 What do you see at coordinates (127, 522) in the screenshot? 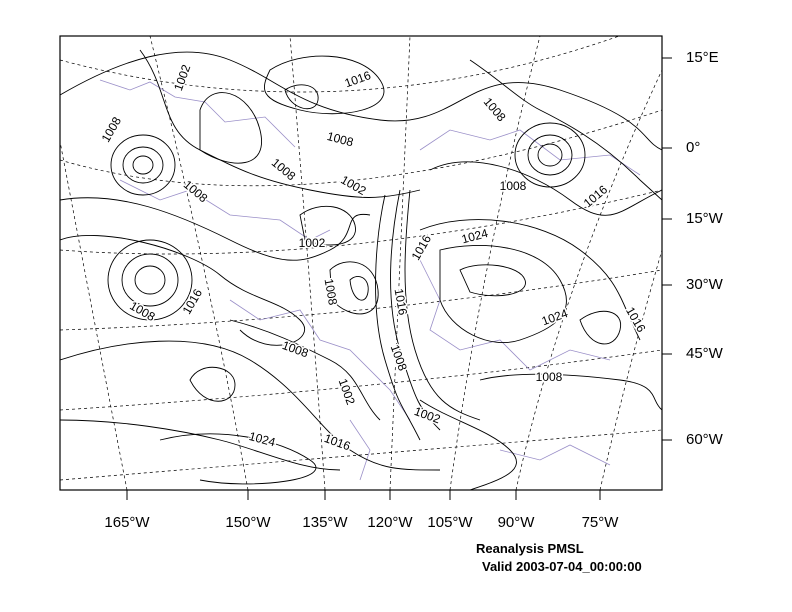
I see `lon-label: 165°W` at bounding box center [127, 522].